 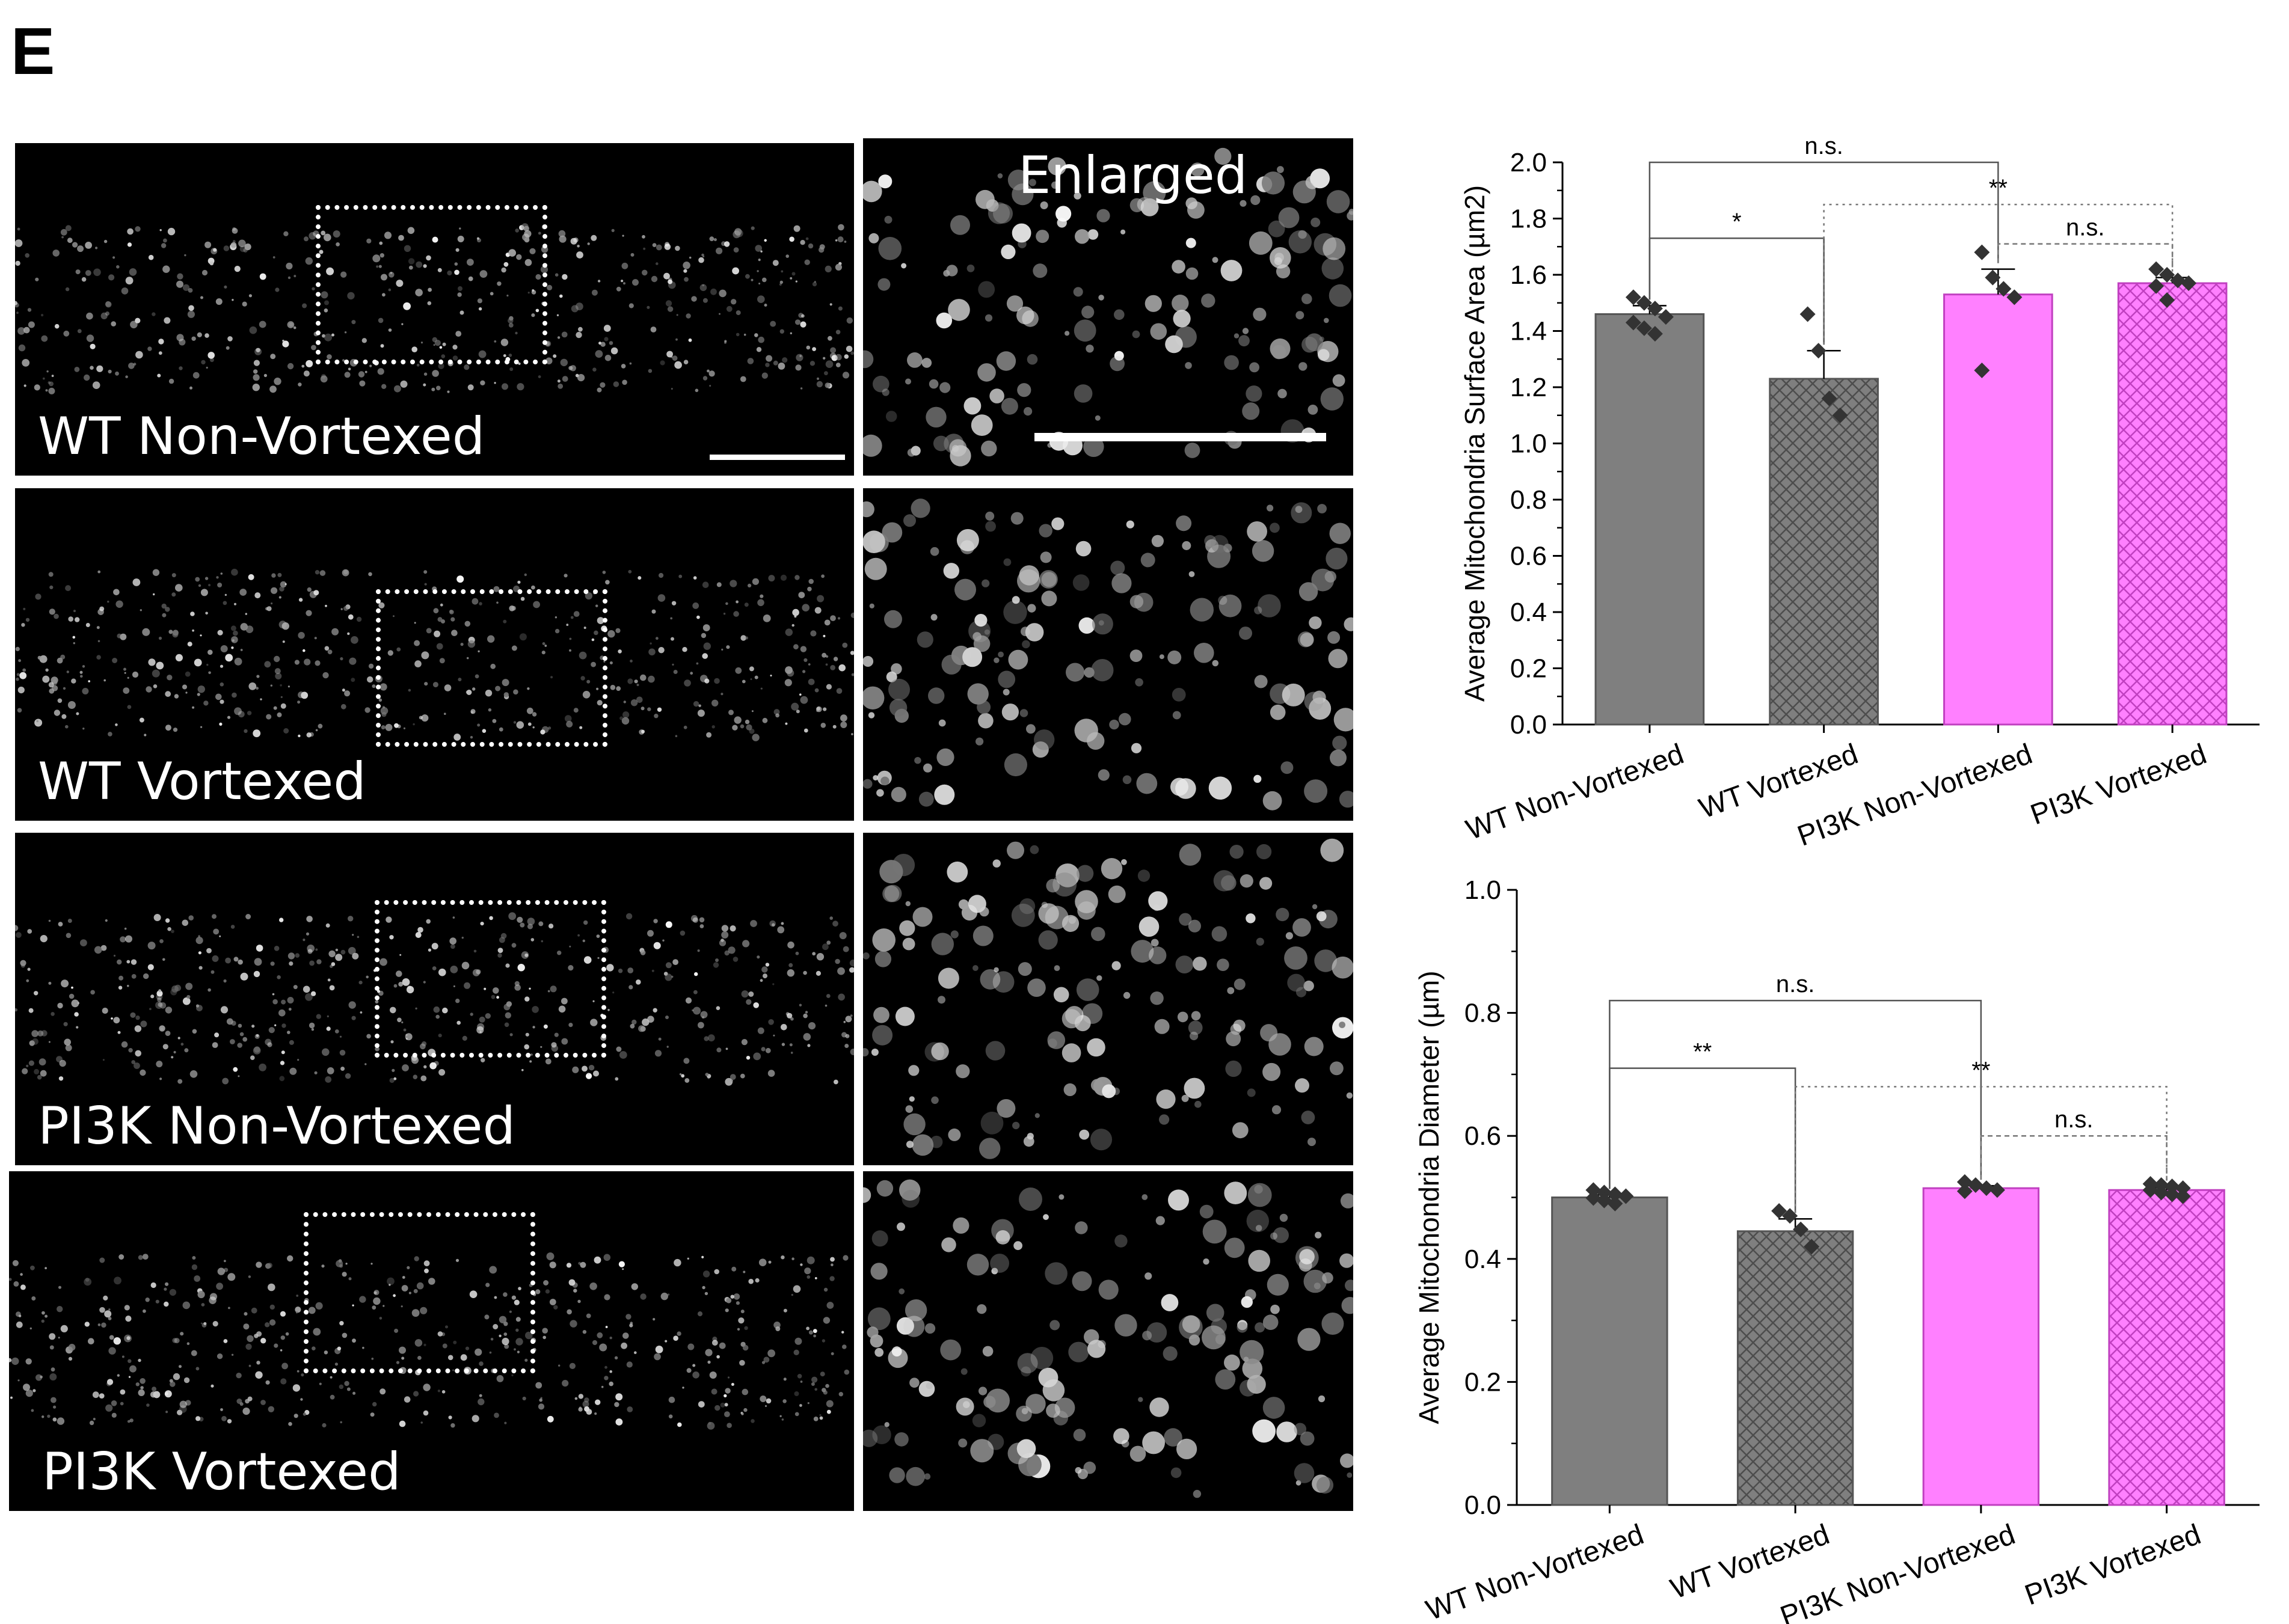 What do you see at coordinates (1528, 275) in the screenshot?
I see `y-tick-label: 1.6` at bounding box center [1528, 275].